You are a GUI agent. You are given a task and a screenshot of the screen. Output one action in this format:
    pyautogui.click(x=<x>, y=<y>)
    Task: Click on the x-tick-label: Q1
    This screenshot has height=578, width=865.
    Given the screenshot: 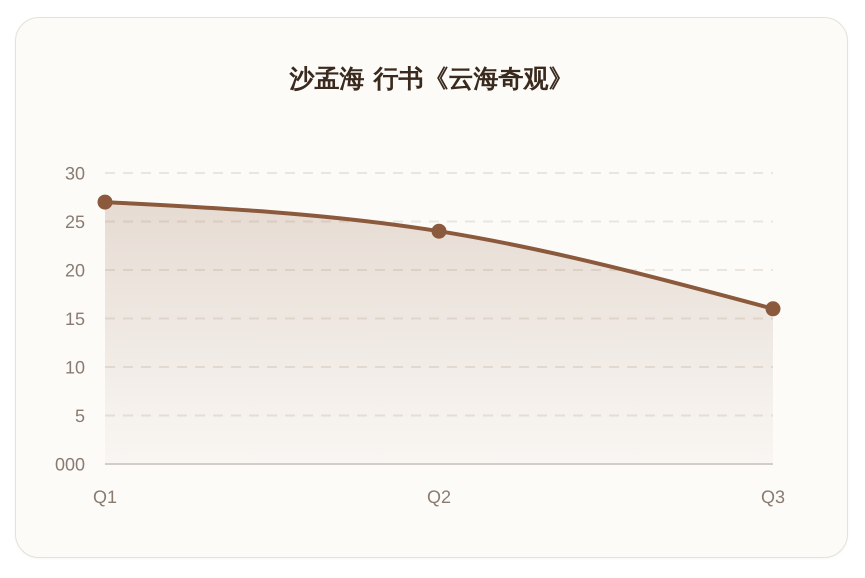 What is the action you would take?
    pyautogui.click(x=105, y=496)
    